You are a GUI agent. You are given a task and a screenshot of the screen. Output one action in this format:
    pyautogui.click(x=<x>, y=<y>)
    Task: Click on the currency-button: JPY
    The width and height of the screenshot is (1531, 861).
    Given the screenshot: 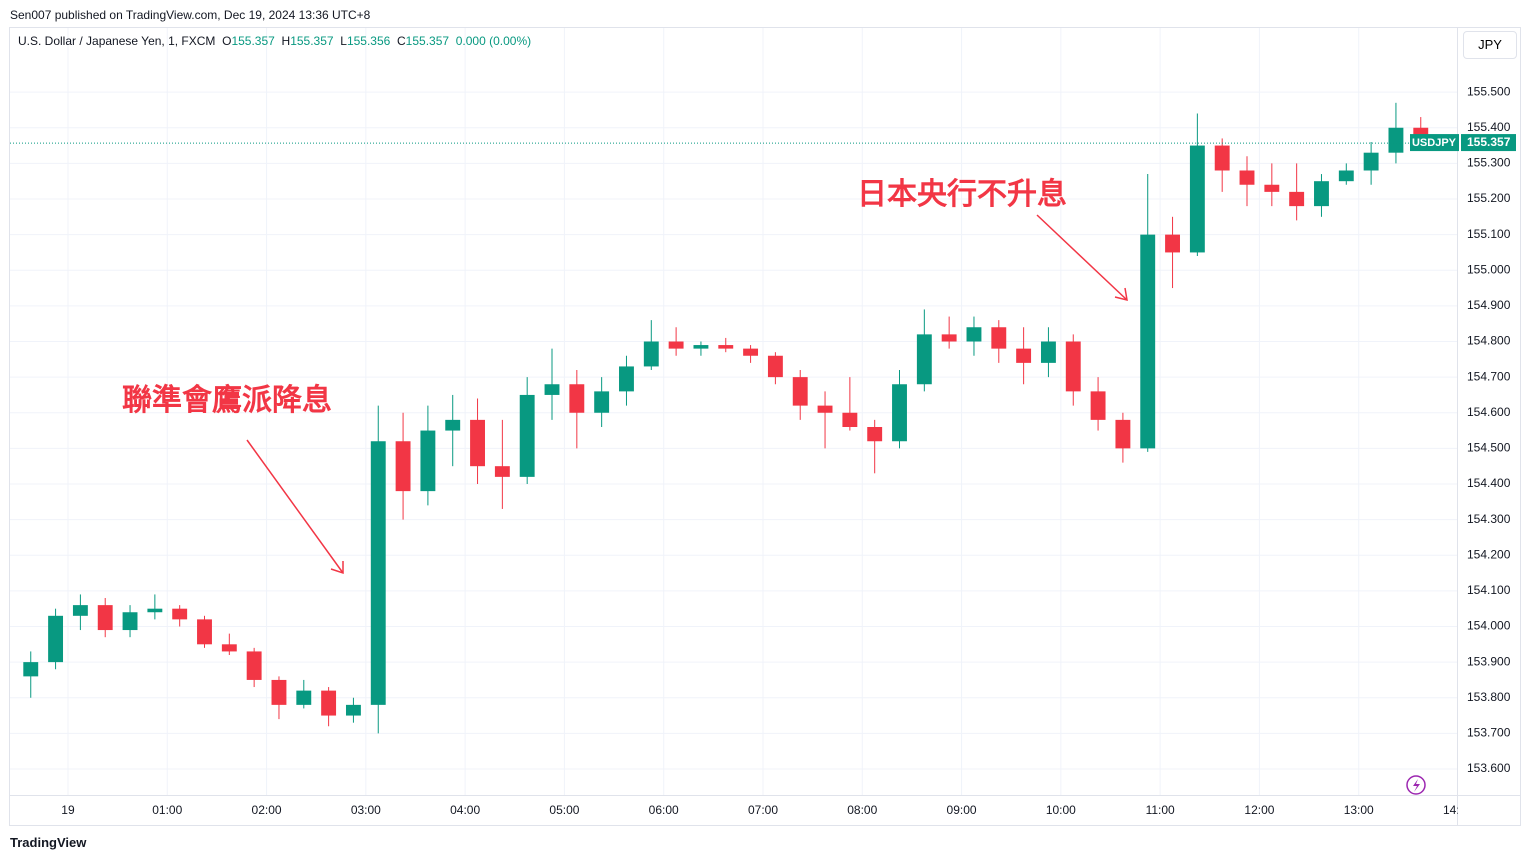 What is the action you would take?
    pyautogui.click(x=1490, y=45)
    